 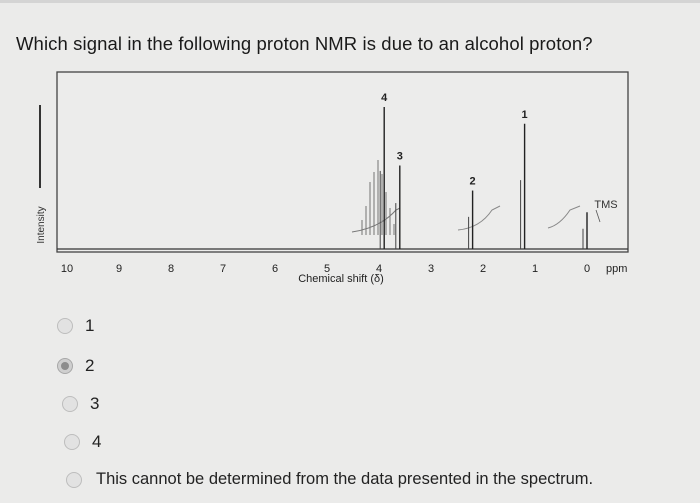 I want to click on x-tick-label: 10, so click(x=67, y=269).